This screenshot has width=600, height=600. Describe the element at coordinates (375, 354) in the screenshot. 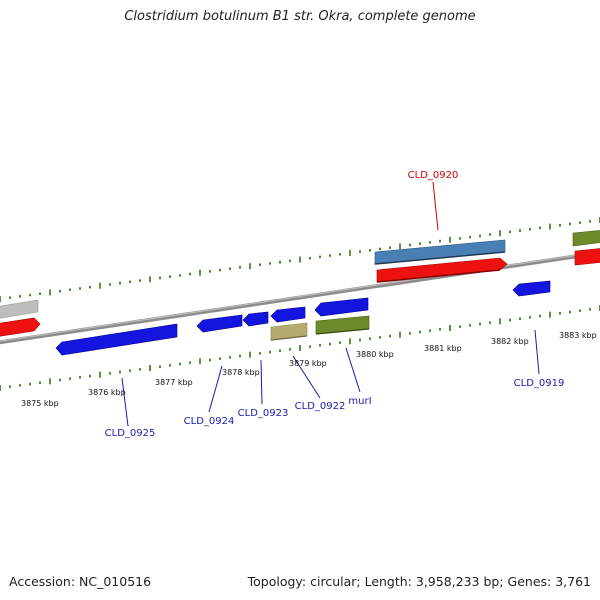

I see `kbp-label-3880: 3880 kbp` at that location.